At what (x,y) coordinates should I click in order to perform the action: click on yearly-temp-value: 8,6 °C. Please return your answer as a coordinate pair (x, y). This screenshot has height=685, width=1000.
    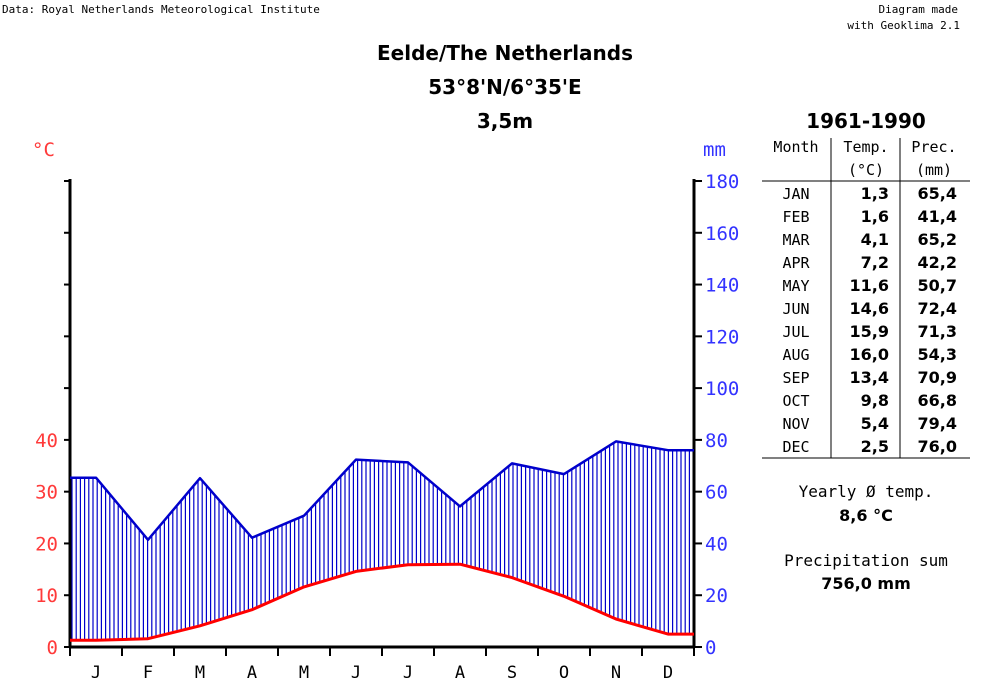
    Looking at the image, I should click on (866, 515).